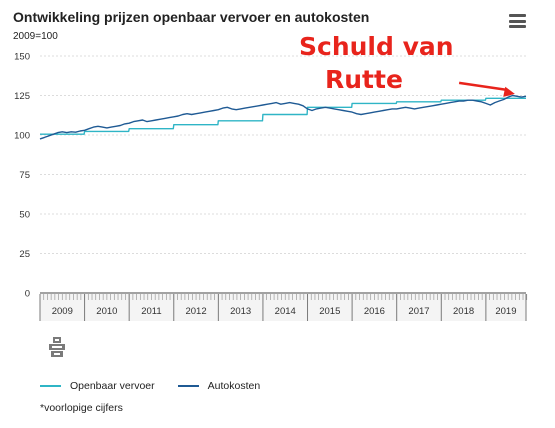 The image size is (555, 428). What do you see at coordinates (418, 311) in the screenshot?
I see `x-tick-label-2017: 2017` at bounding box center [418, 311].